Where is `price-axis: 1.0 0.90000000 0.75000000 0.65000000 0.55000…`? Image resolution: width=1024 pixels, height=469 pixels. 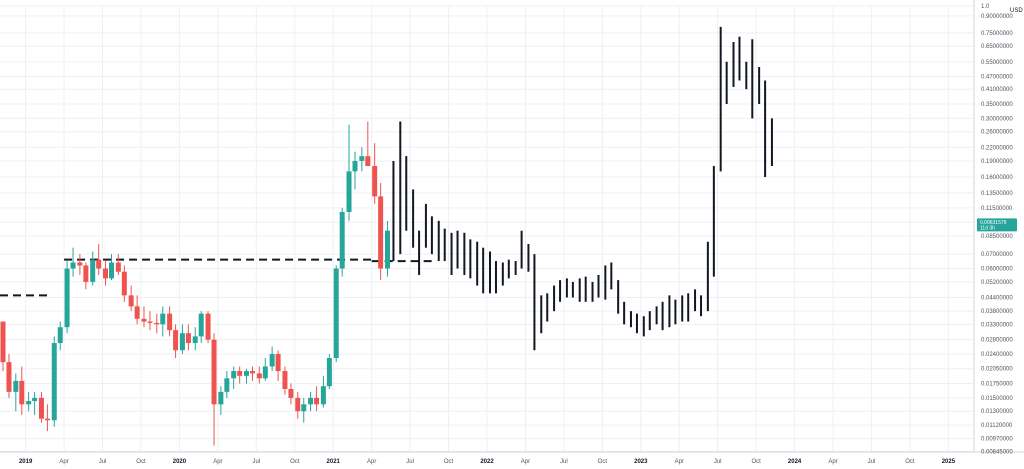
price-axis: 1.0 0.90000000 0.75000000 0.65000000 0.55000… is located at coordinates (997, 229).